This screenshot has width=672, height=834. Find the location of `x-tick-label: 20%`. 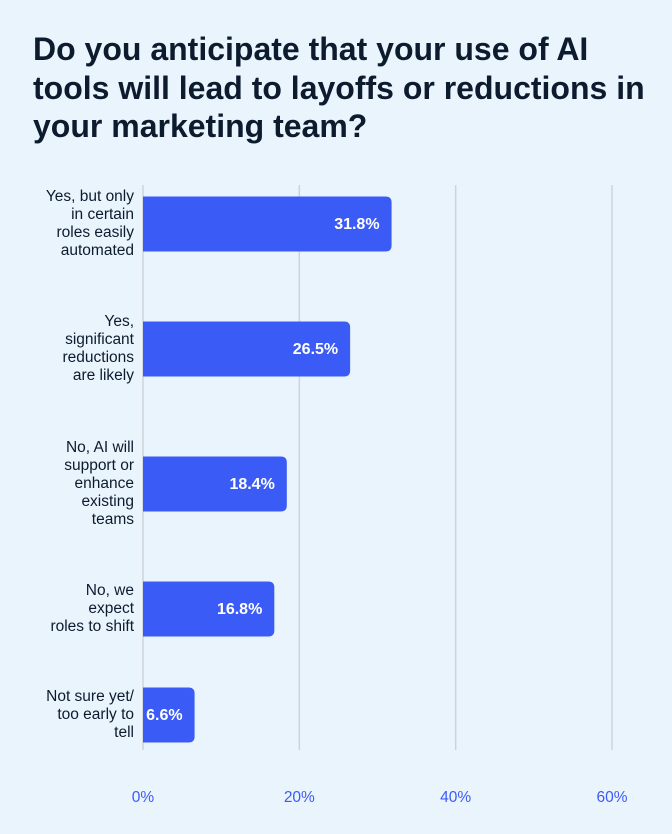

x-tick-label: 20% is located at coordinates (299, 797).